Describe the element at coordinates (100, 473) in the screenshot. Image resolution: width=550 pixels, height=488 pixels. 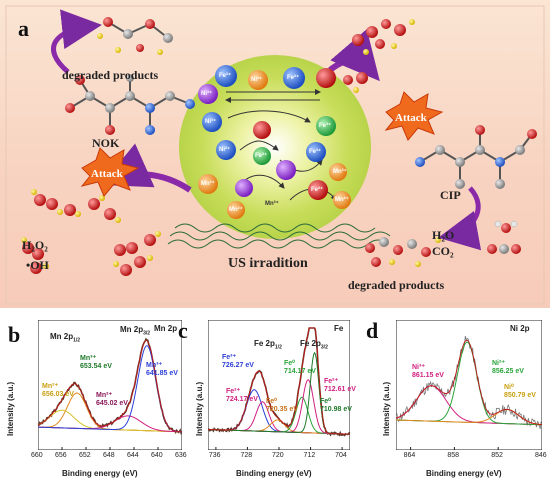
I see `chart-b-xlabel: Binding energy (eV)` at that location.